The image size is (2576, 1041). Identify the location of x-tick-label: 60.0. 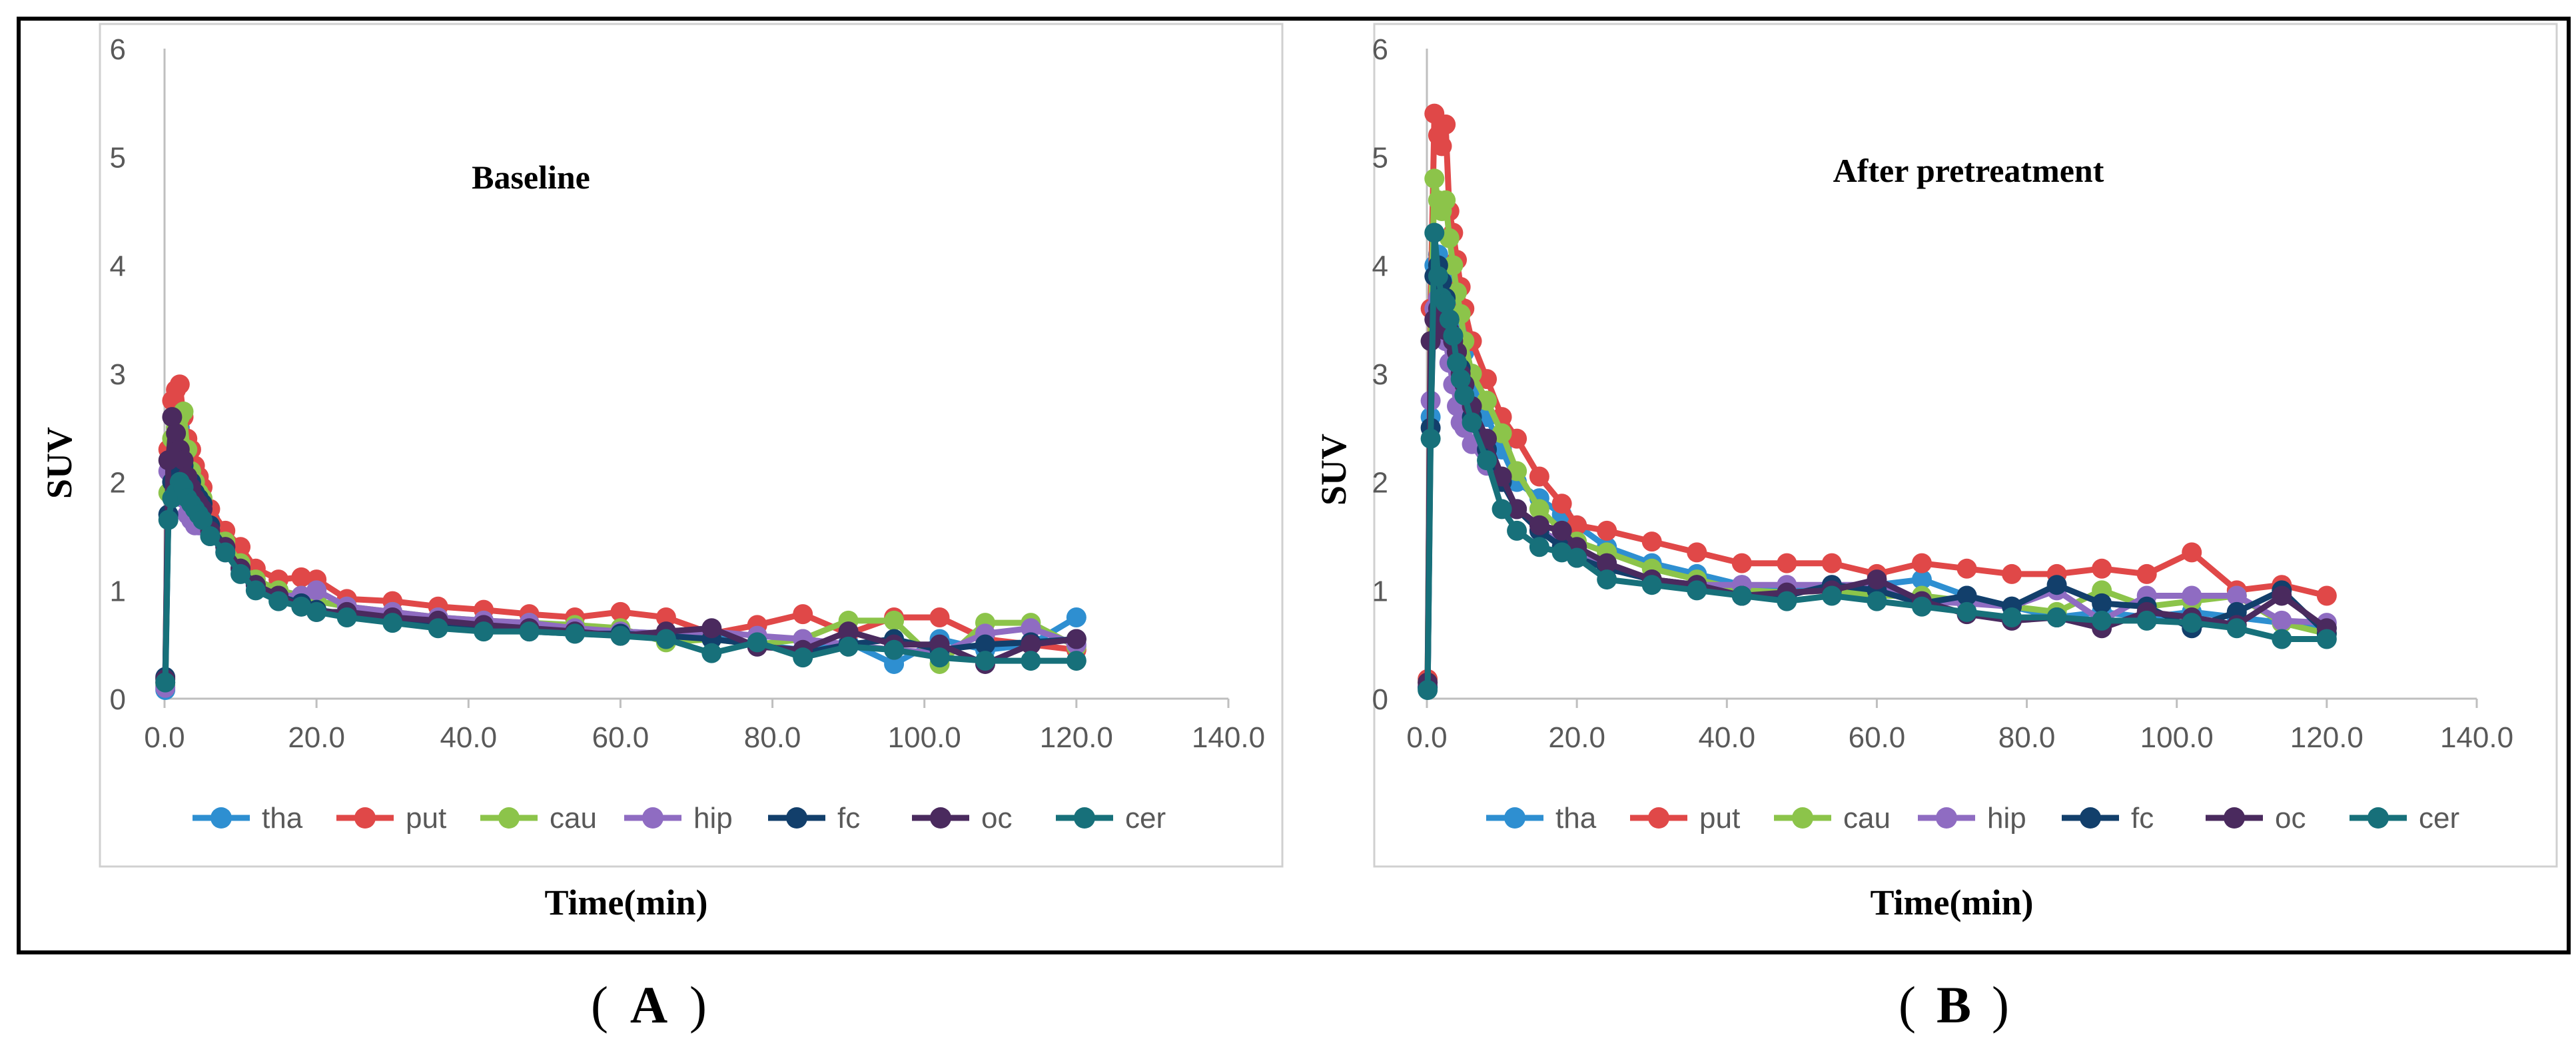
(1878, 737).